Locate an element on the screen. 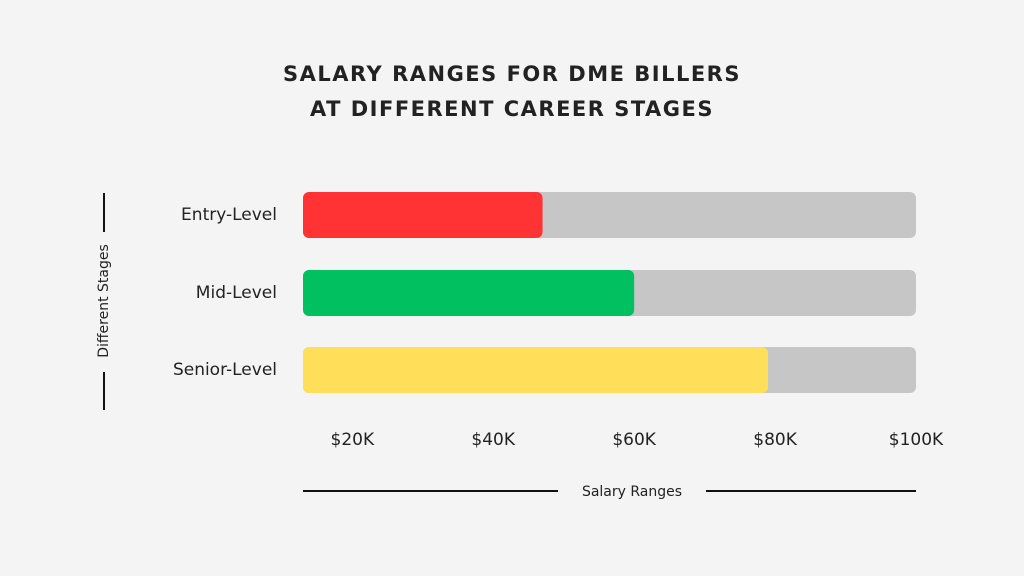  x-tick-label: $80K is located at coordinates (775, 440).